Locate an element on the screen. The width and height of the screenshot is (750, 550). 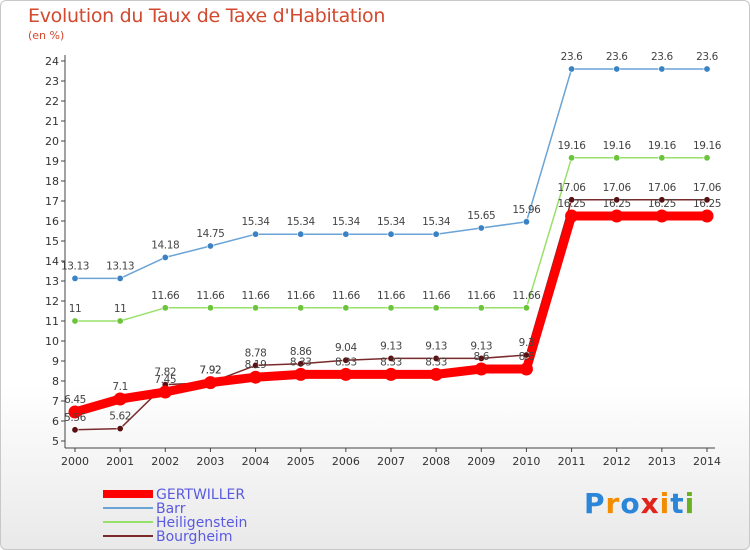
x-tick-label: 2000 is located at coordinates (75, 461).